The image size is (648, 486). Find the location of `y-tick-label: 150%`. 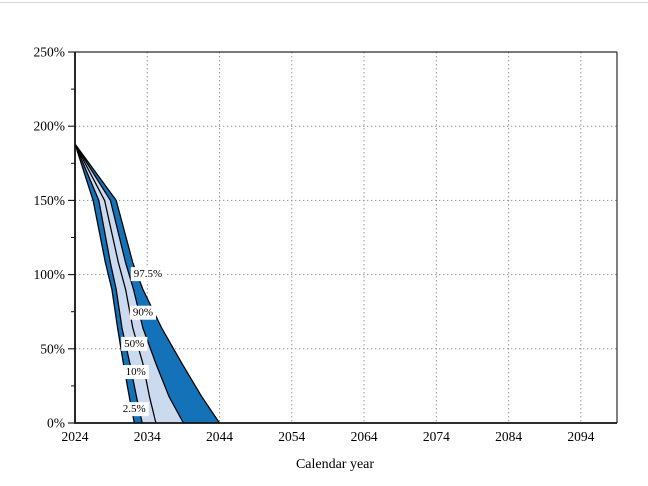

y-tick-label: 150% is located at coordinates (50, 200).